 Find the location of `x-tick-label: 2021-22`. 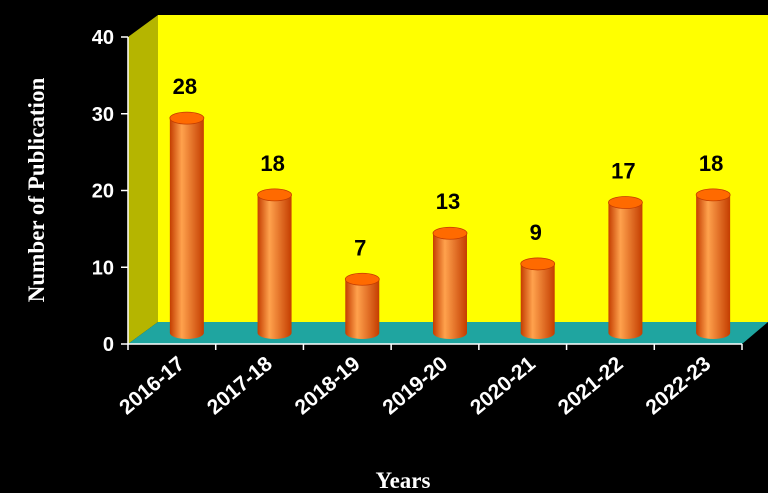

x-tick-label: 2021-22 is located at coordinates (591, 385).